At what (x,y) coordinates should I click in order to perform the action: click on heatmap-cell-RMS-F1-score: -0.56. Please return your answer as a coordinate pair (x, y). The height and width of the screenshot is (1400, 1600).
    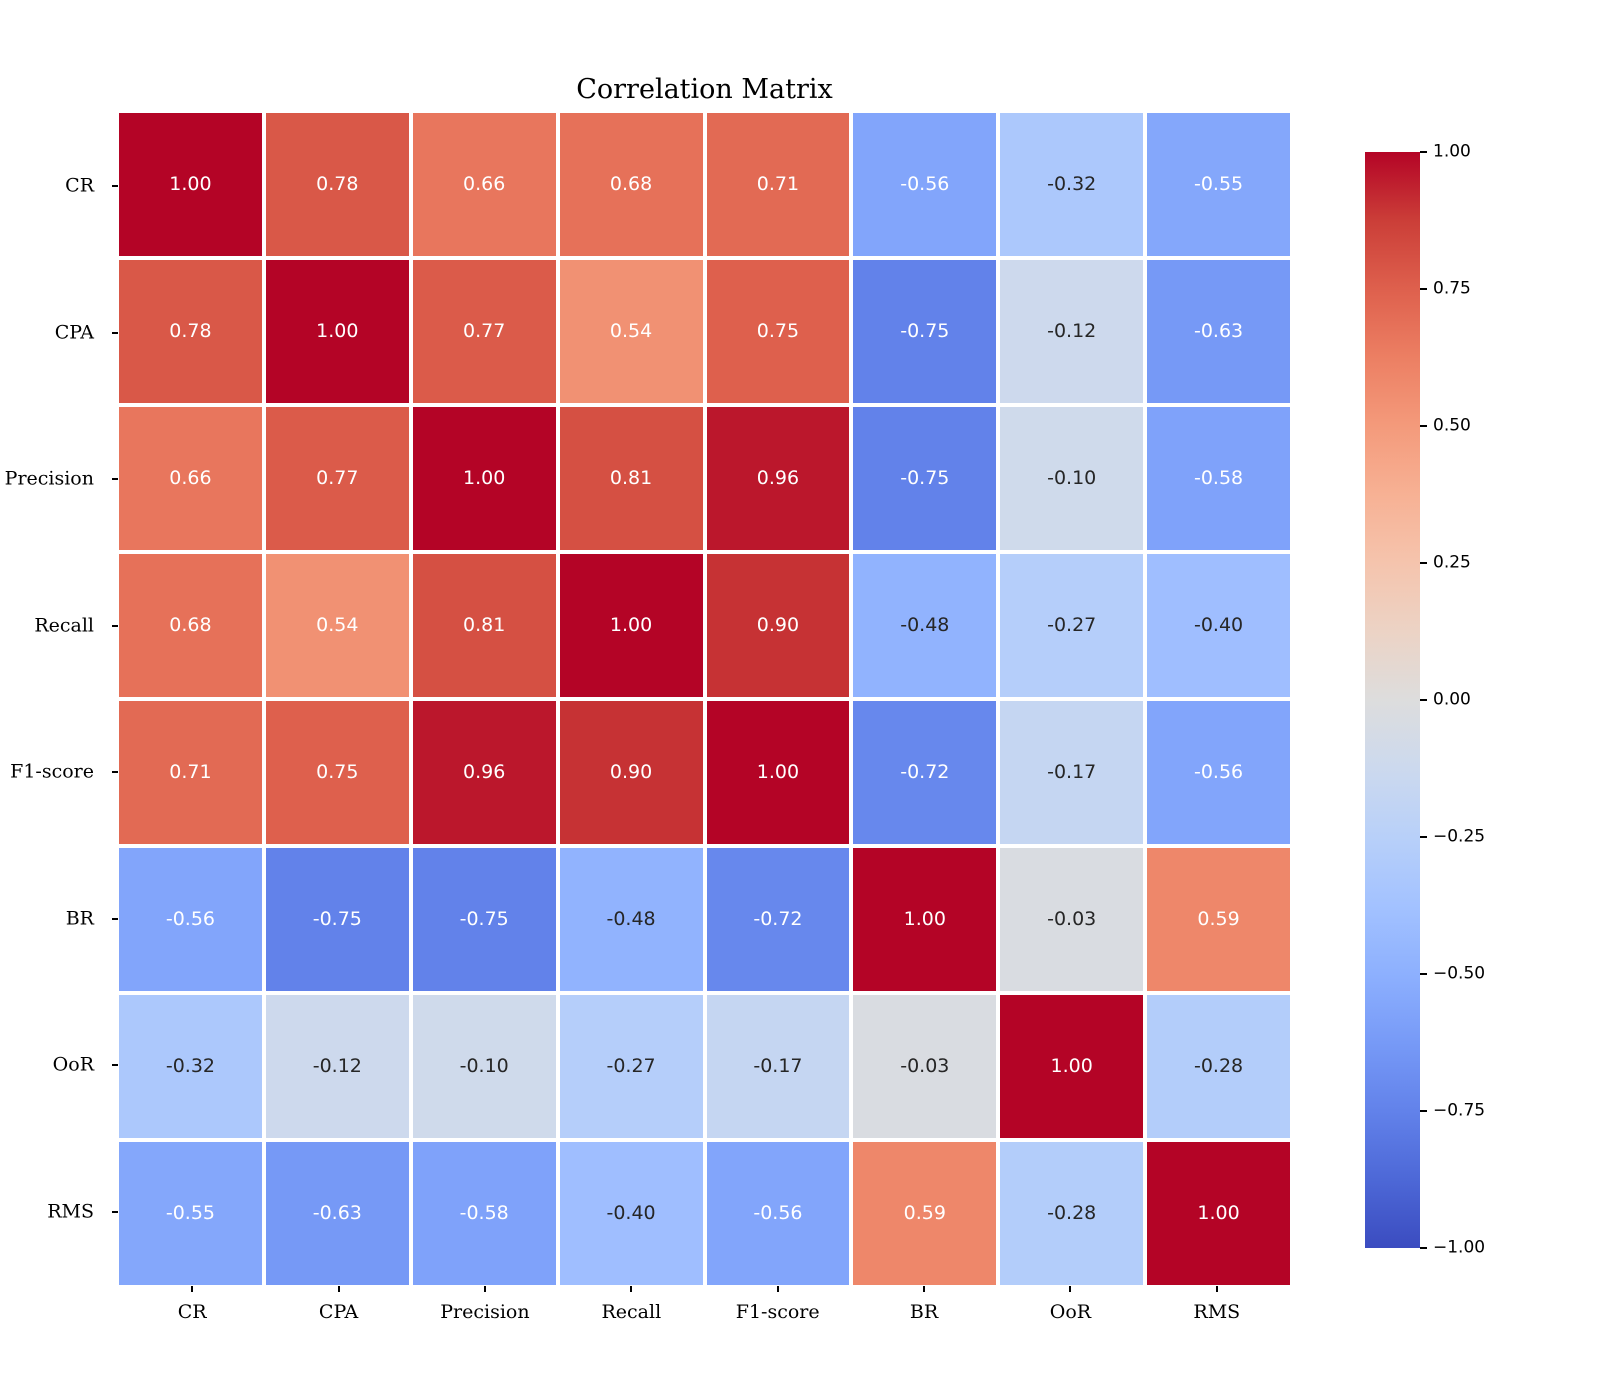
    Looking at the image, I should click on (778, 1213).